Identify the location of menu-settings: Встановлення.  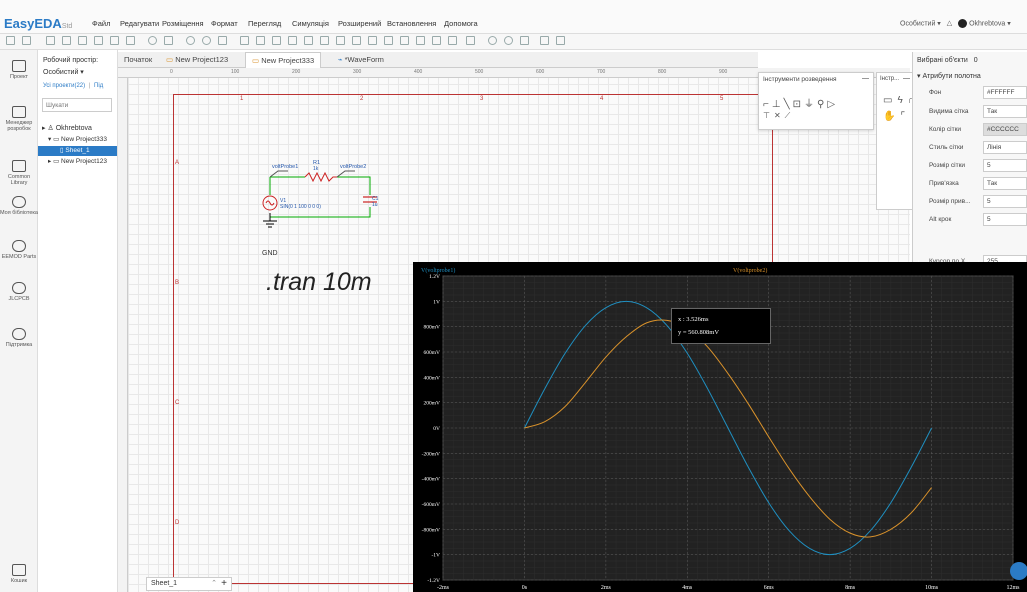
(412, 23).